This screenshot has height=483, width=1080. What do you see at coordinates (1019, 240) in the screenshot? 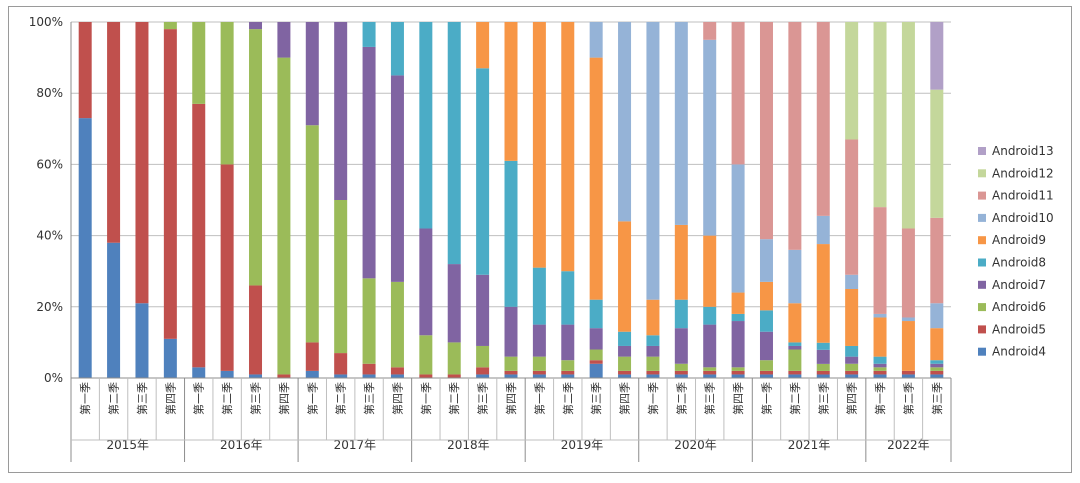
I see `legend-label: Android9` at bounding box center [1019, 240].